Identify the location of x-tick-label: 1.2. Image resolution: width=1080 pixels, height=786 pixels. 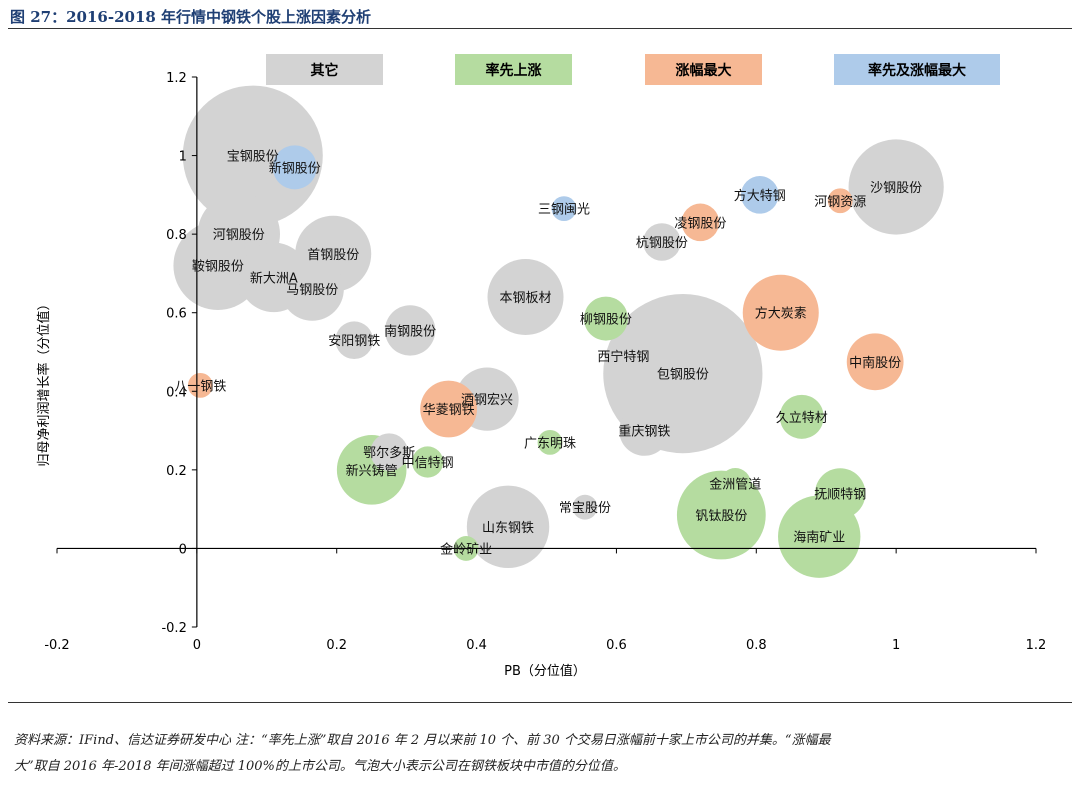
(1036, 645).